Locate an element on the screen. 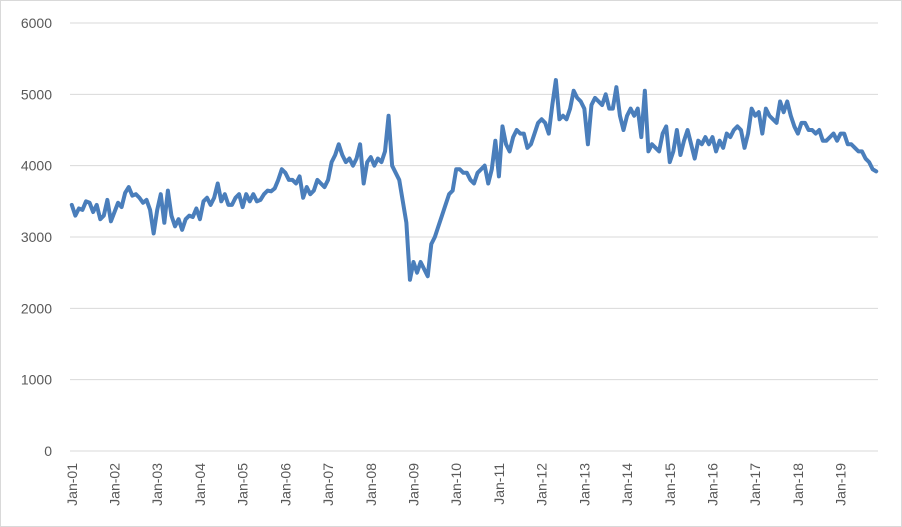 Image resolution: width=902 pixels, height=527 pixels. x-tick-label: Jan-07 is located at coordinates (328, 484).